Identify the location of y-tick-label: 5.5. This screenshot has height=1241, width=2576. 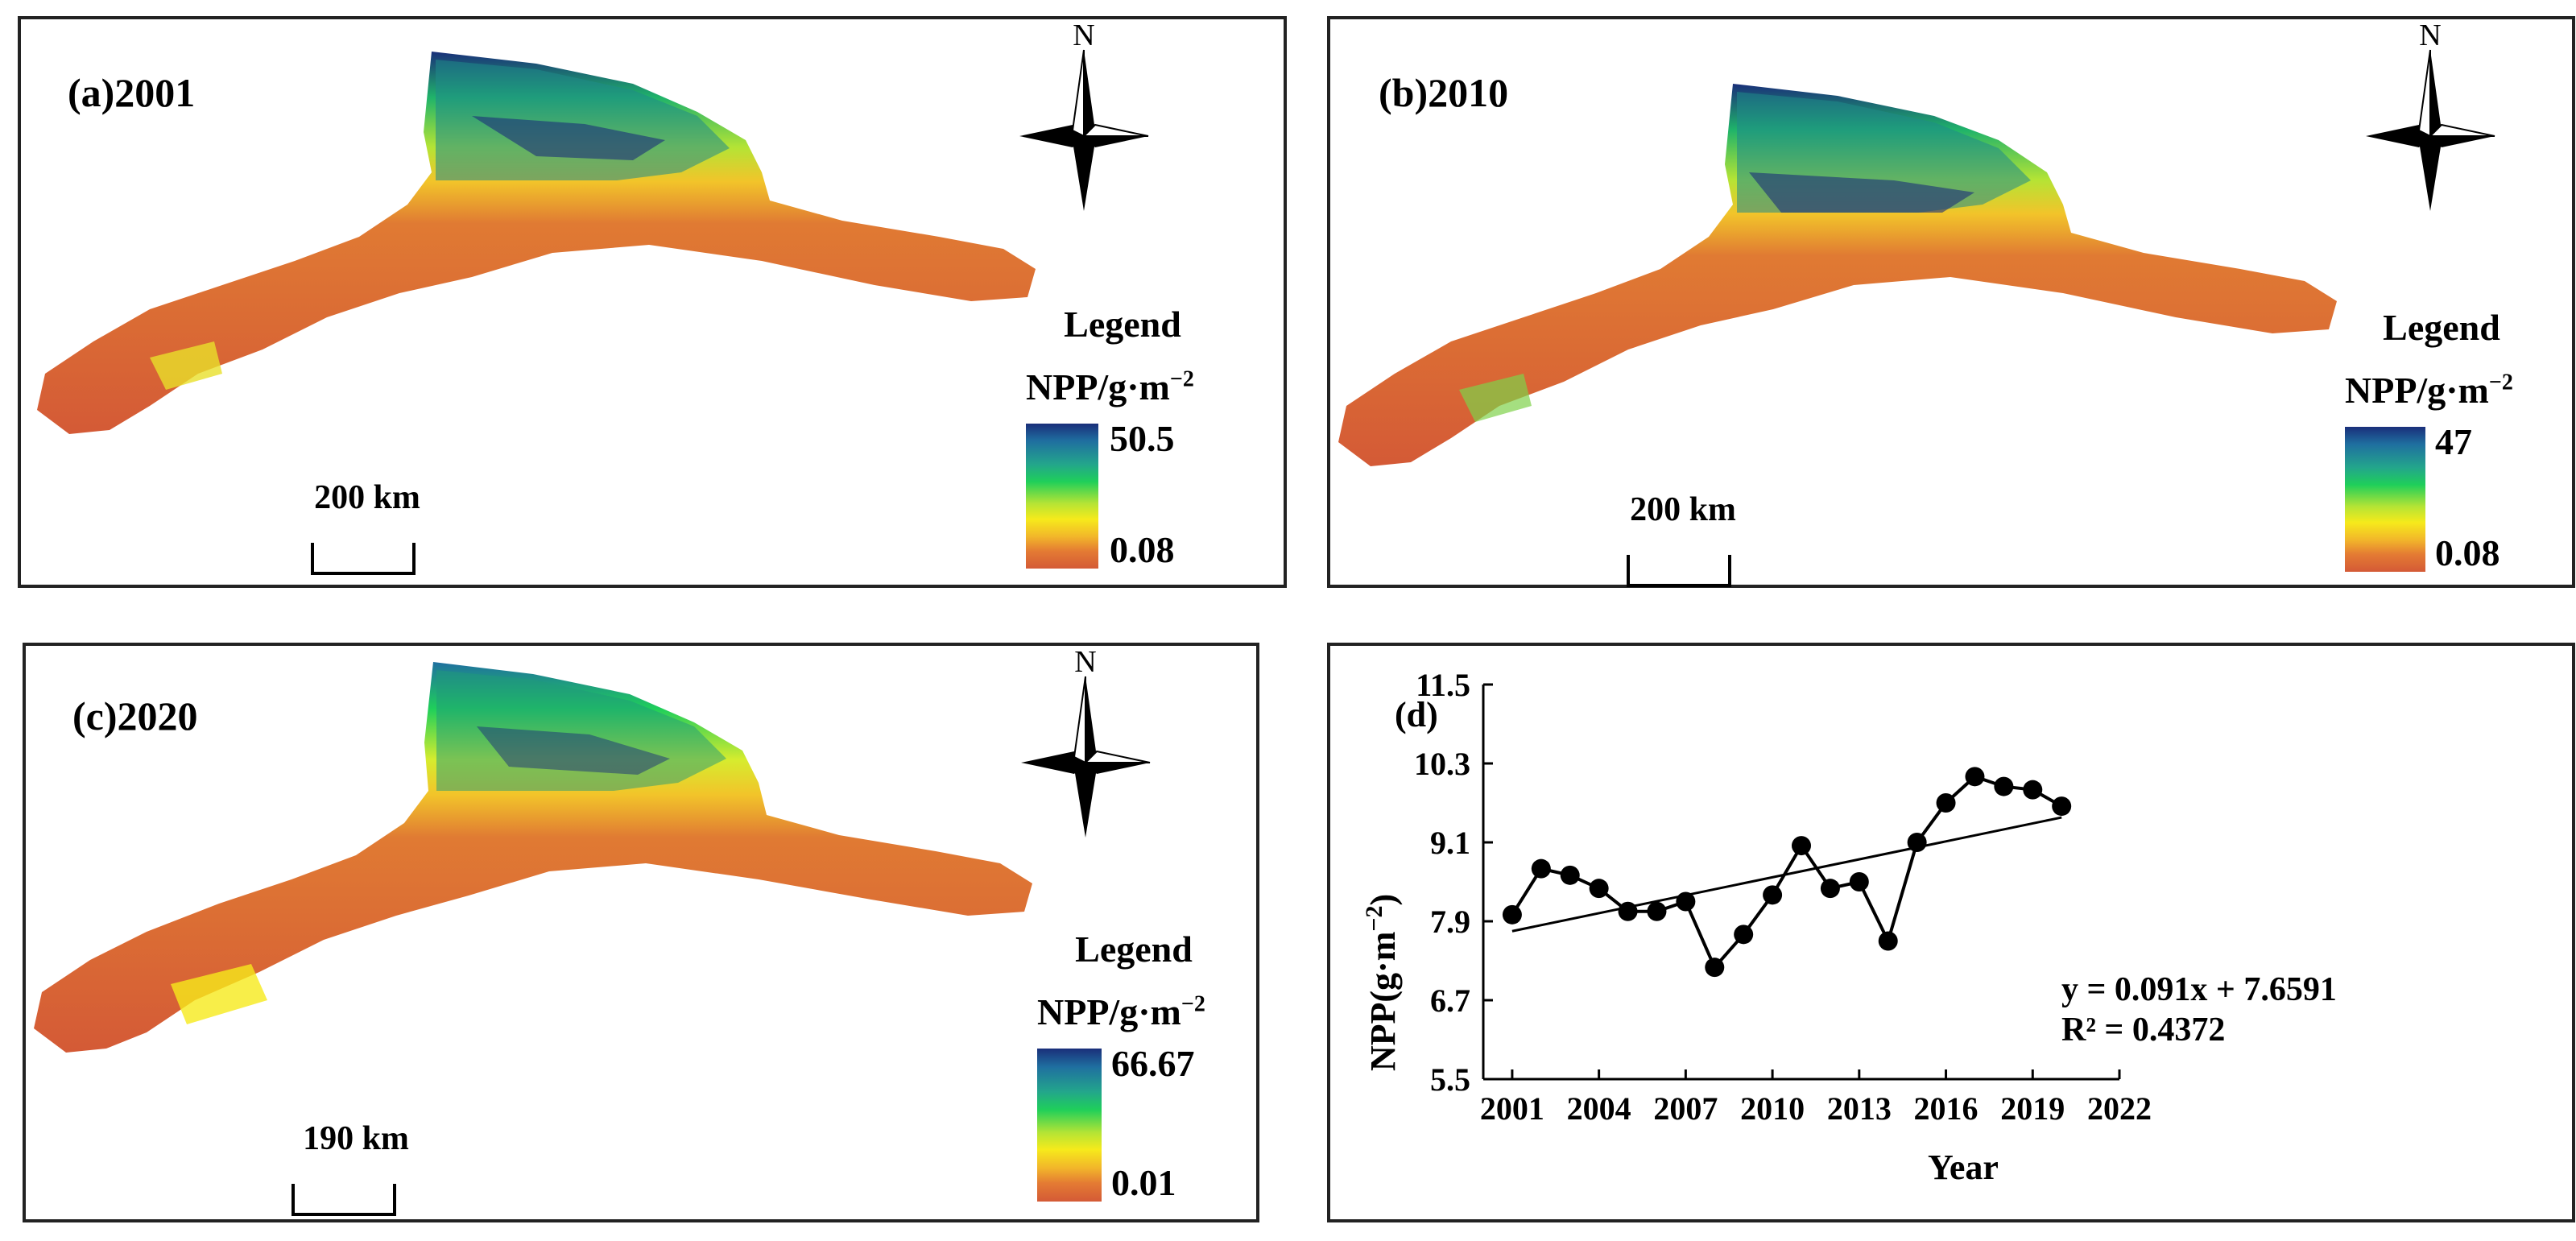
(1450, 1080).